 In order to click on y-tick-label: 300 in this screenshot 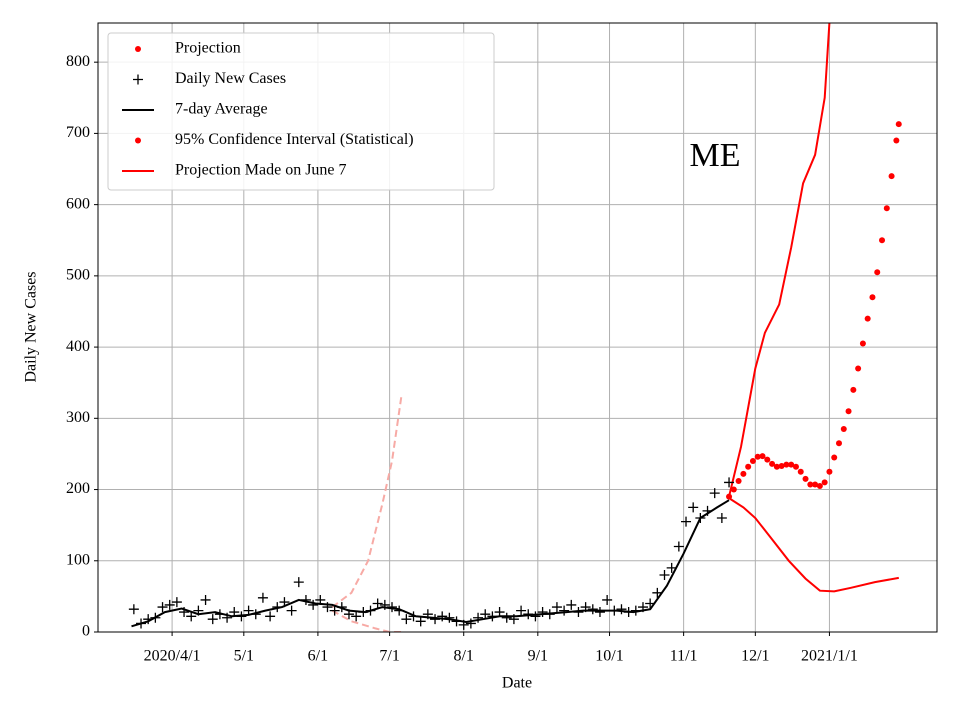, I will do `click(78, 417)`.